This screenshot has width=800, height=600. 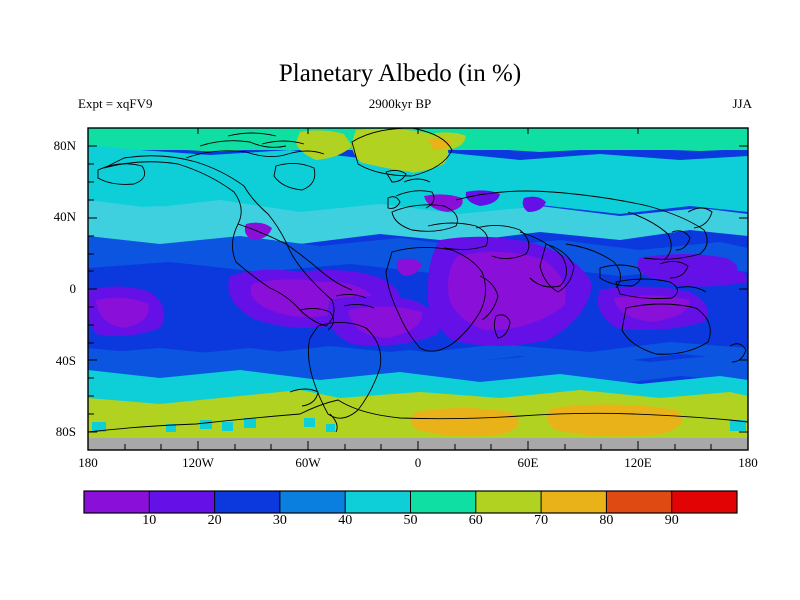 I want to click on purple-core-satlantic, so click(x=122, y=312).